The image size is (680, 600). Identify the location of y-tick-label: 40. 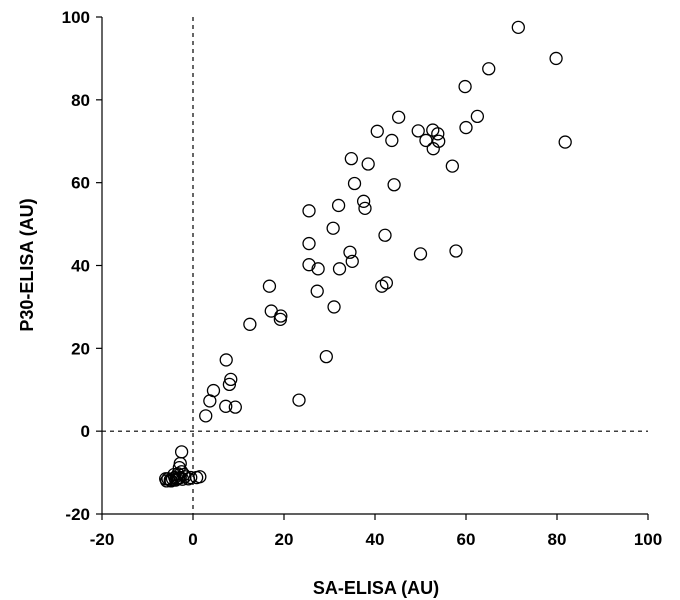
(80, 266).